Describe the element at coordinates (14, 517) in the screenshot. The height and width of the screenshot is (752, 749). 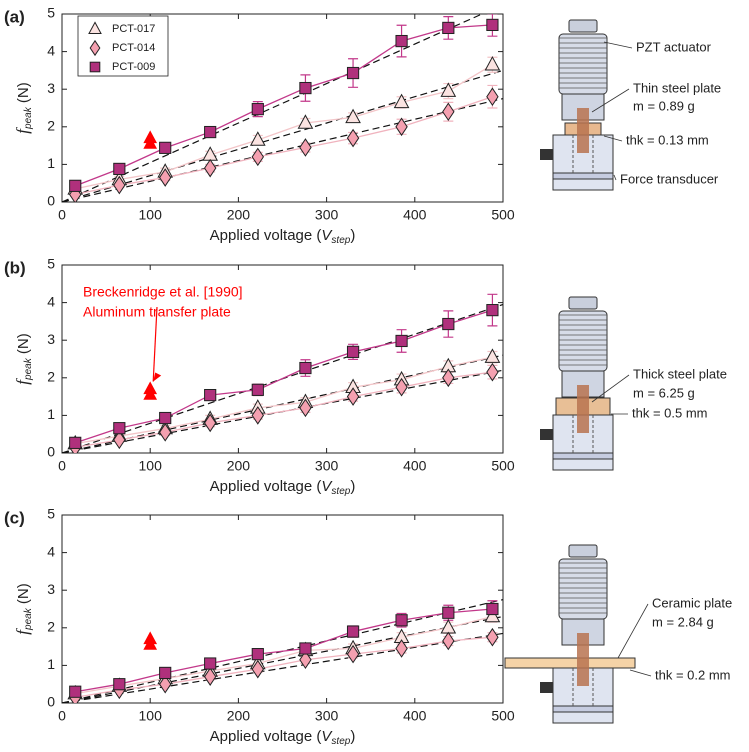
I see `panel-label: (c)` at that location.